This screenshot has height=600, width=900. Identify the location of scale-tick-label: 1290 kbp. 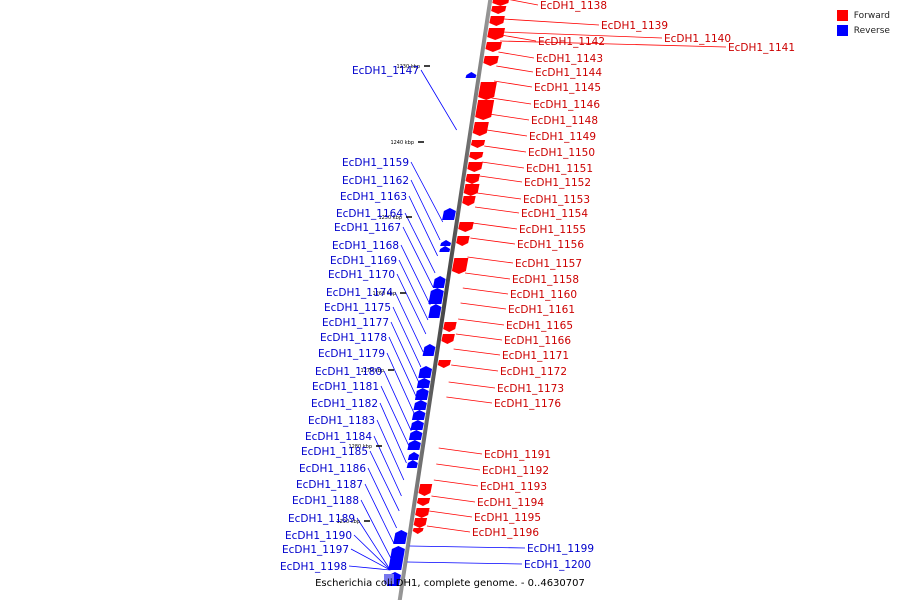
(348, 522).